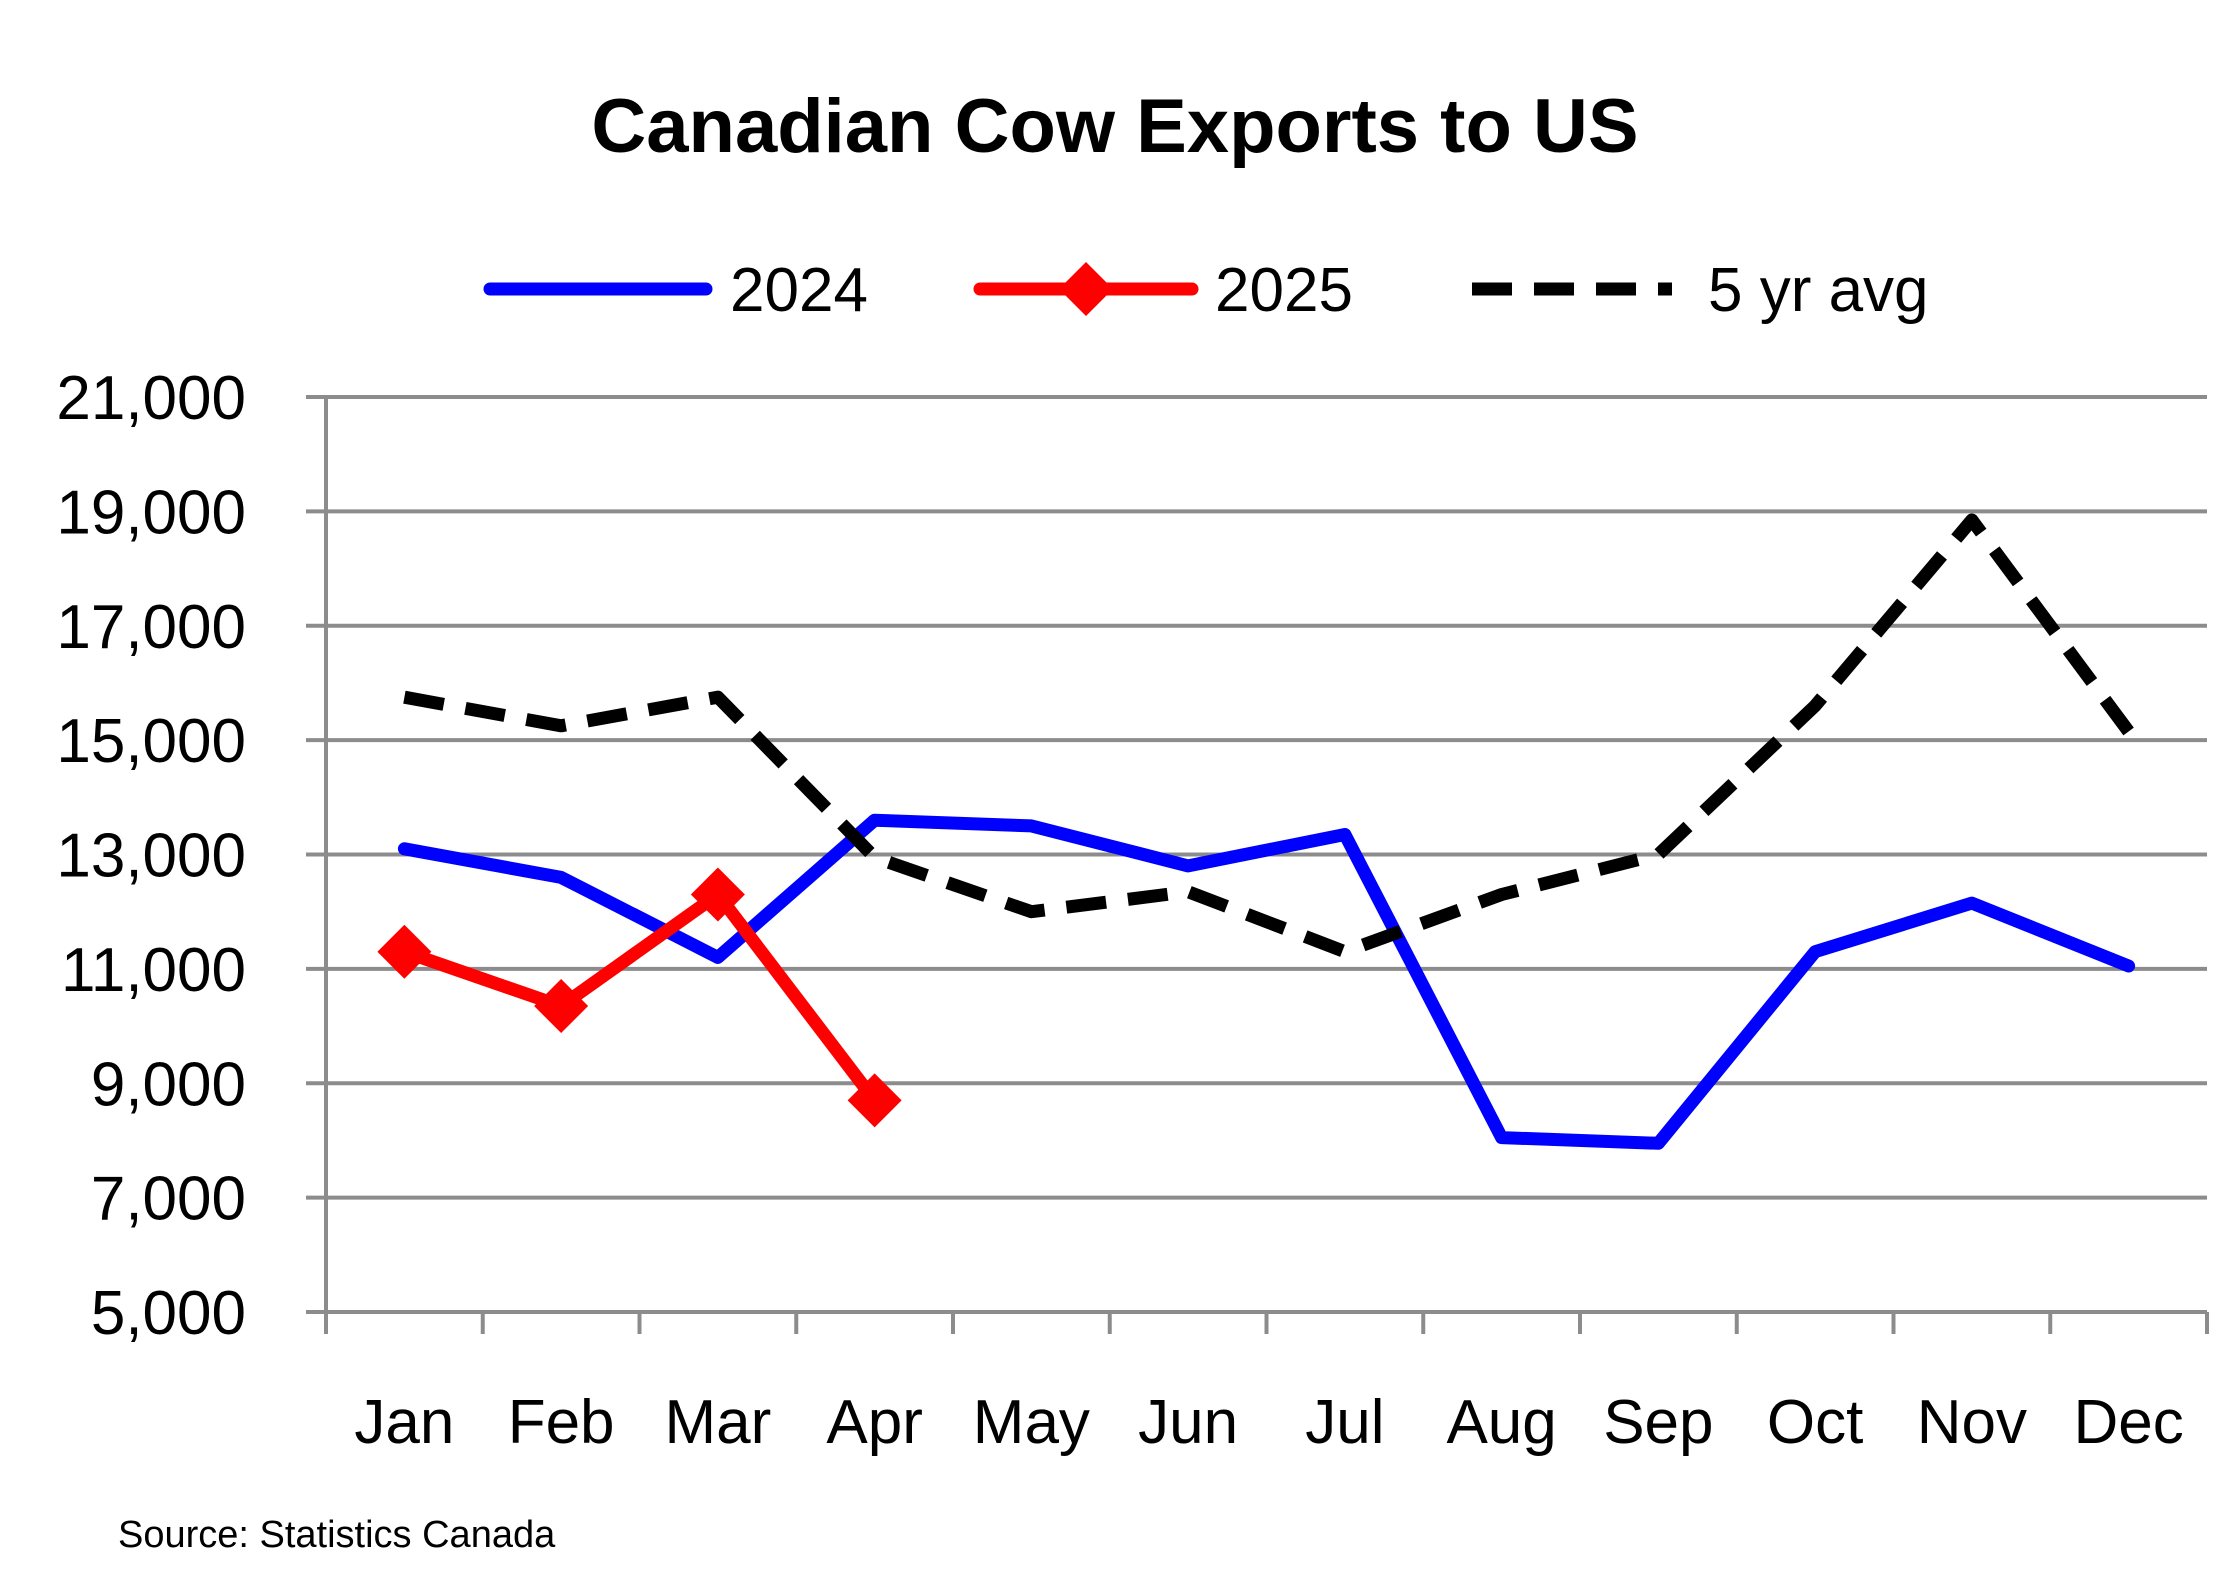 The image size is (2220, 1595). Describe the element at coordinates (1188, 1422) in the screenshot. I see `x-tick-label-jun: Jun` at that location.